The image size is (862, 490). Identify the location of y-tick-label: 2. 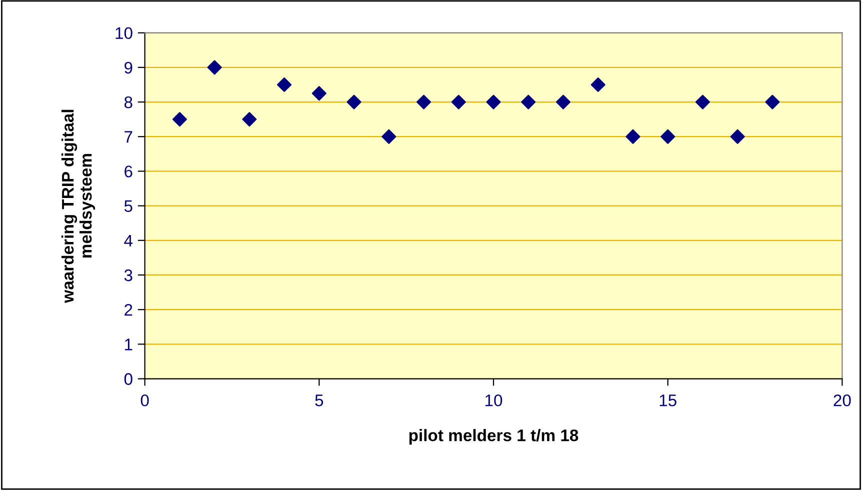
(128, 310).